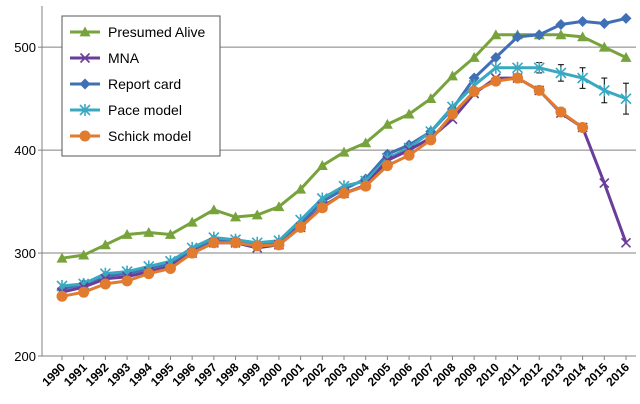 The width and height of the screenshot is (640, 404). I want to click on legend-item: Pace model, so click(126, 110).